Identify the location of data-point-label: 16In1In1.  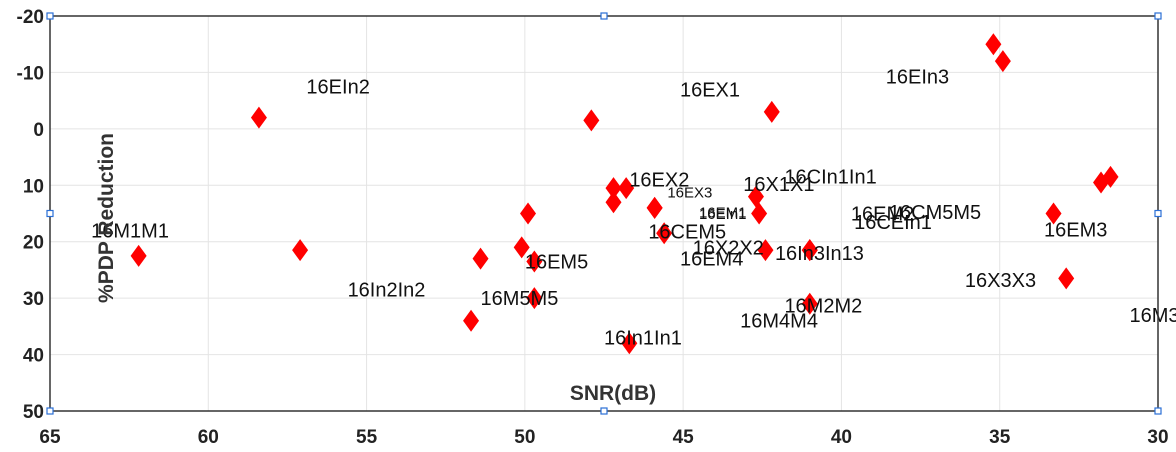
(643, 339).